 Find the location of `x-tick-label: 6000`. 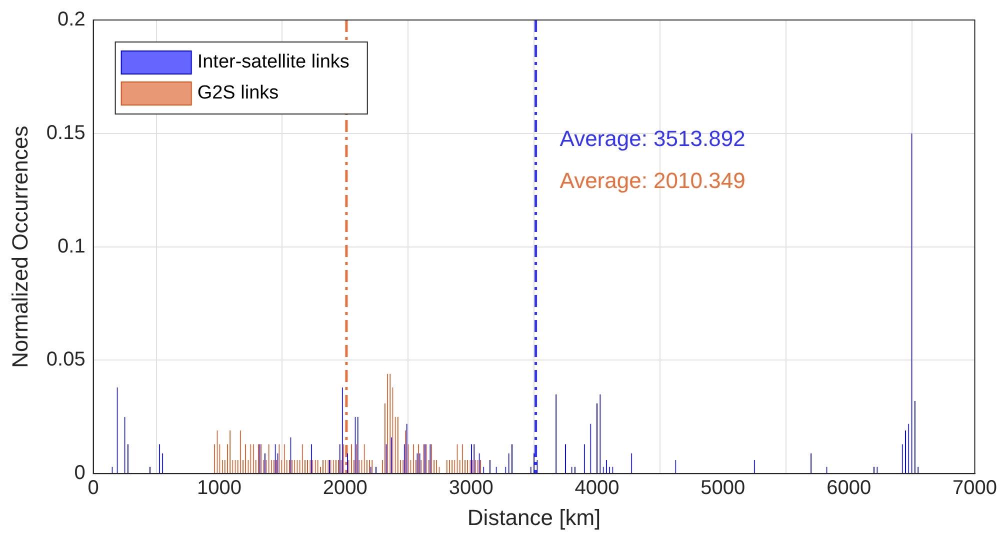

x-tick-label: 6000 is located at coordinates (849, 488).